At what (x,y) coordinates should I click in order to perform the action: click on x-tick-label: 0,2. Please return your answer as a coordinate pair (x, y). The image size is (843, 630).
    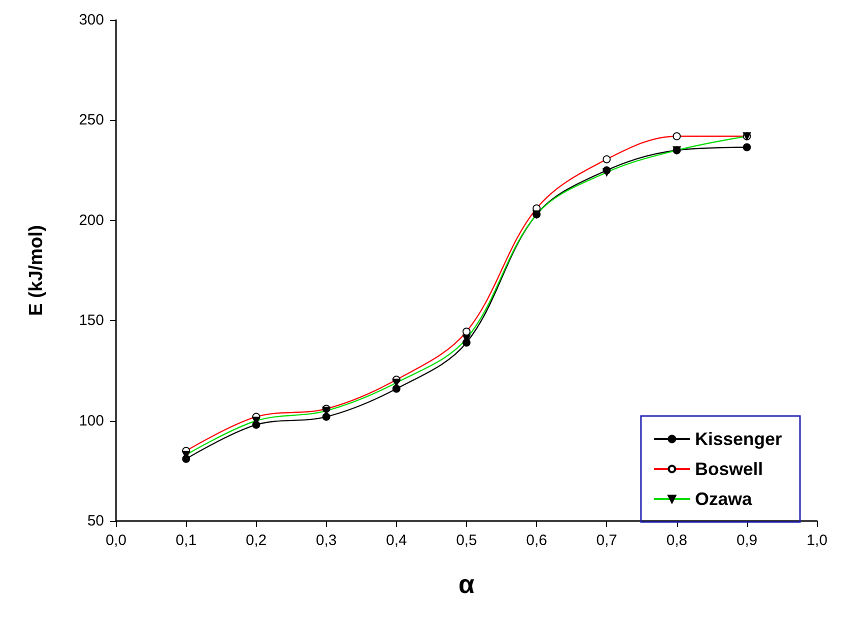
    Looking at the image, I should click on (256, 540).